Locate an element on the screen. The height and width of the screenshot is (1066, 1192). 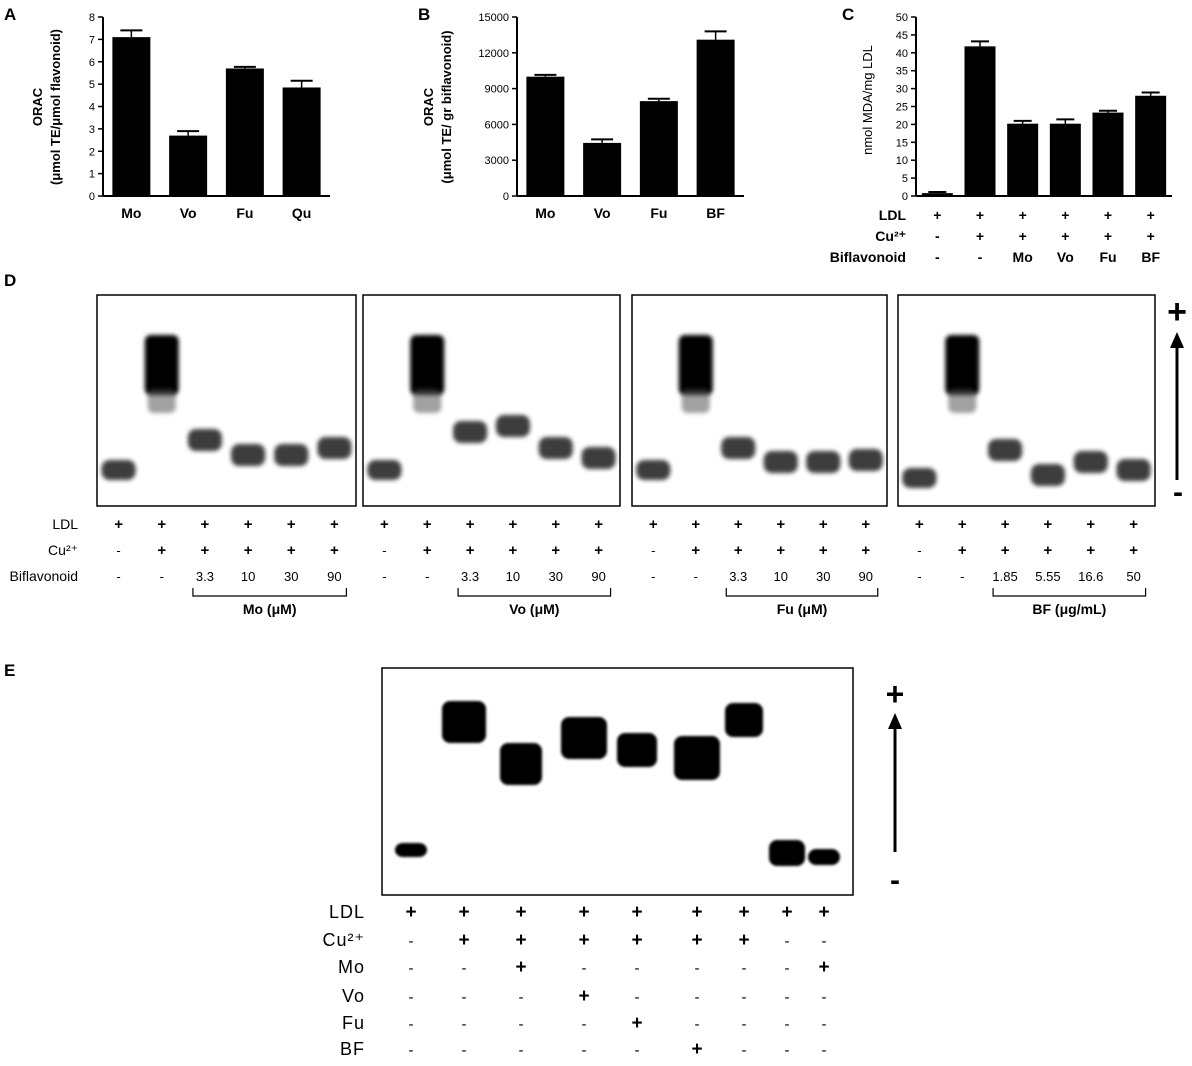
chart-a-category-label: Mo is located at coordinates (131, 213).